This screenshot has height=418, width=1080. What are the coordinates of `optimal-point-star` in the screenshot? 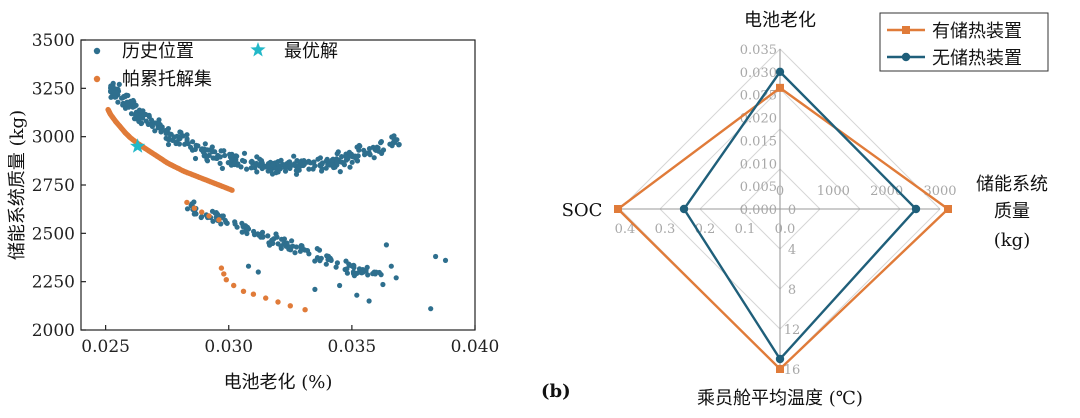 It's located at (138, 145).